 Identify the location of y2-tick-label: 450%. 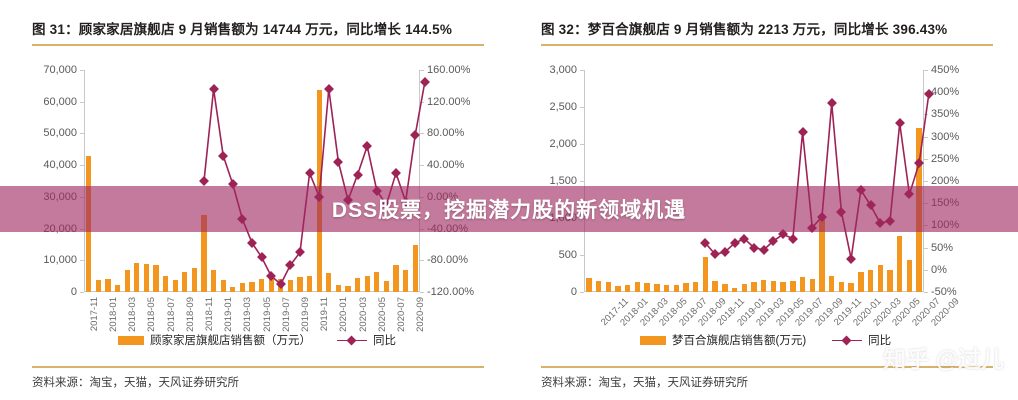
(945, 70).